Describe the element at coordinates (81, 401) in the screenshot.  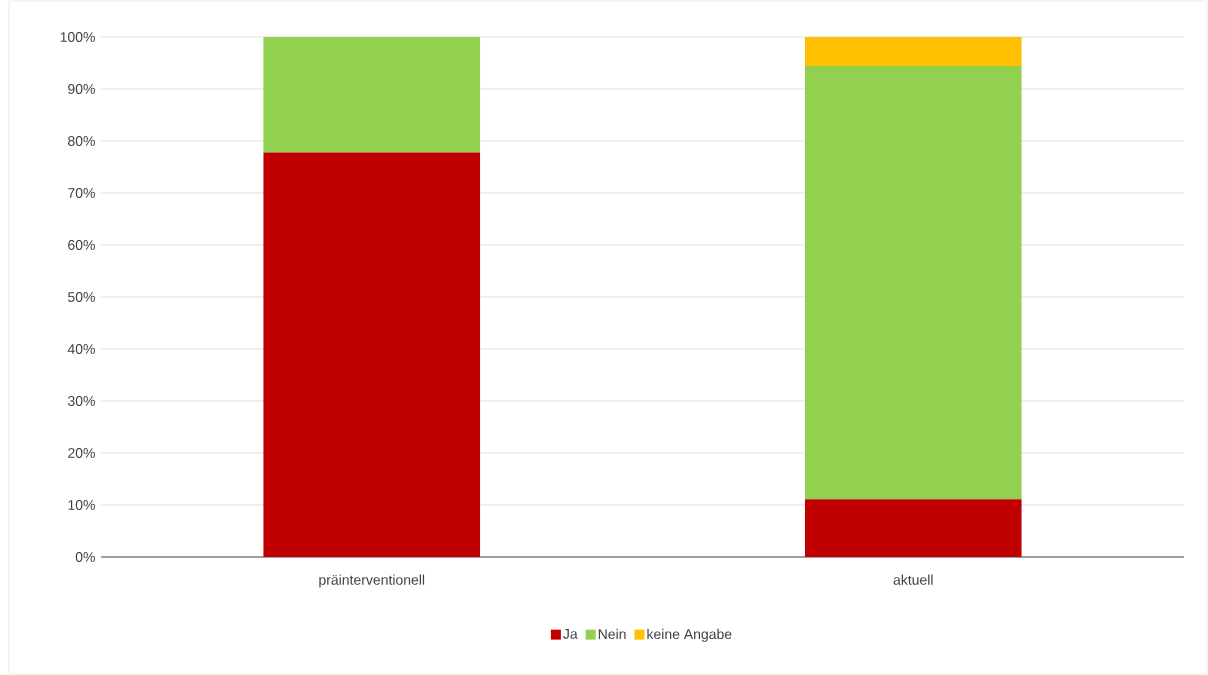
I see `y-tick-label: 30%` at that location.